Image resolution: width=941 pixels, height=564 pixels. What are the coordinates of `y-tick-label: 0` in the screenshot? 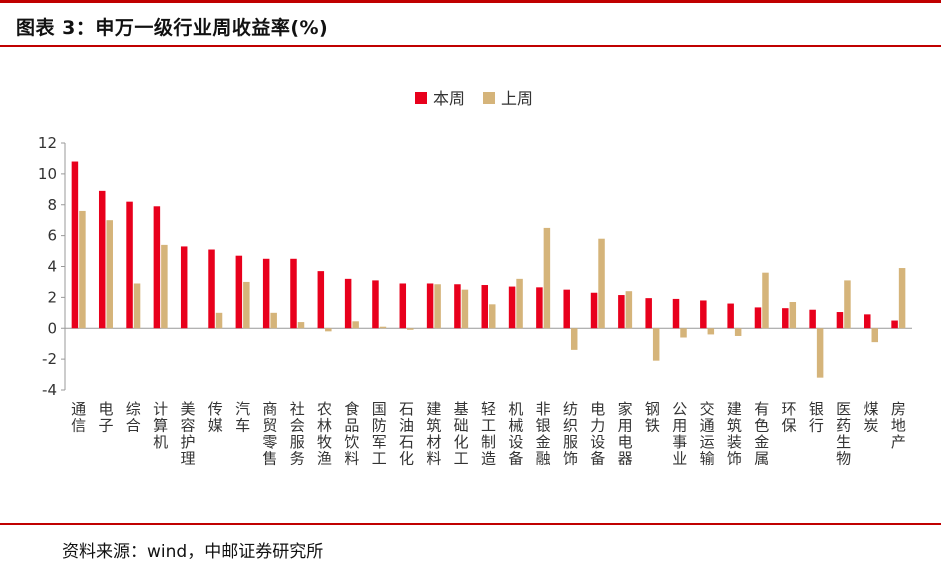 It's located at (52, 328).